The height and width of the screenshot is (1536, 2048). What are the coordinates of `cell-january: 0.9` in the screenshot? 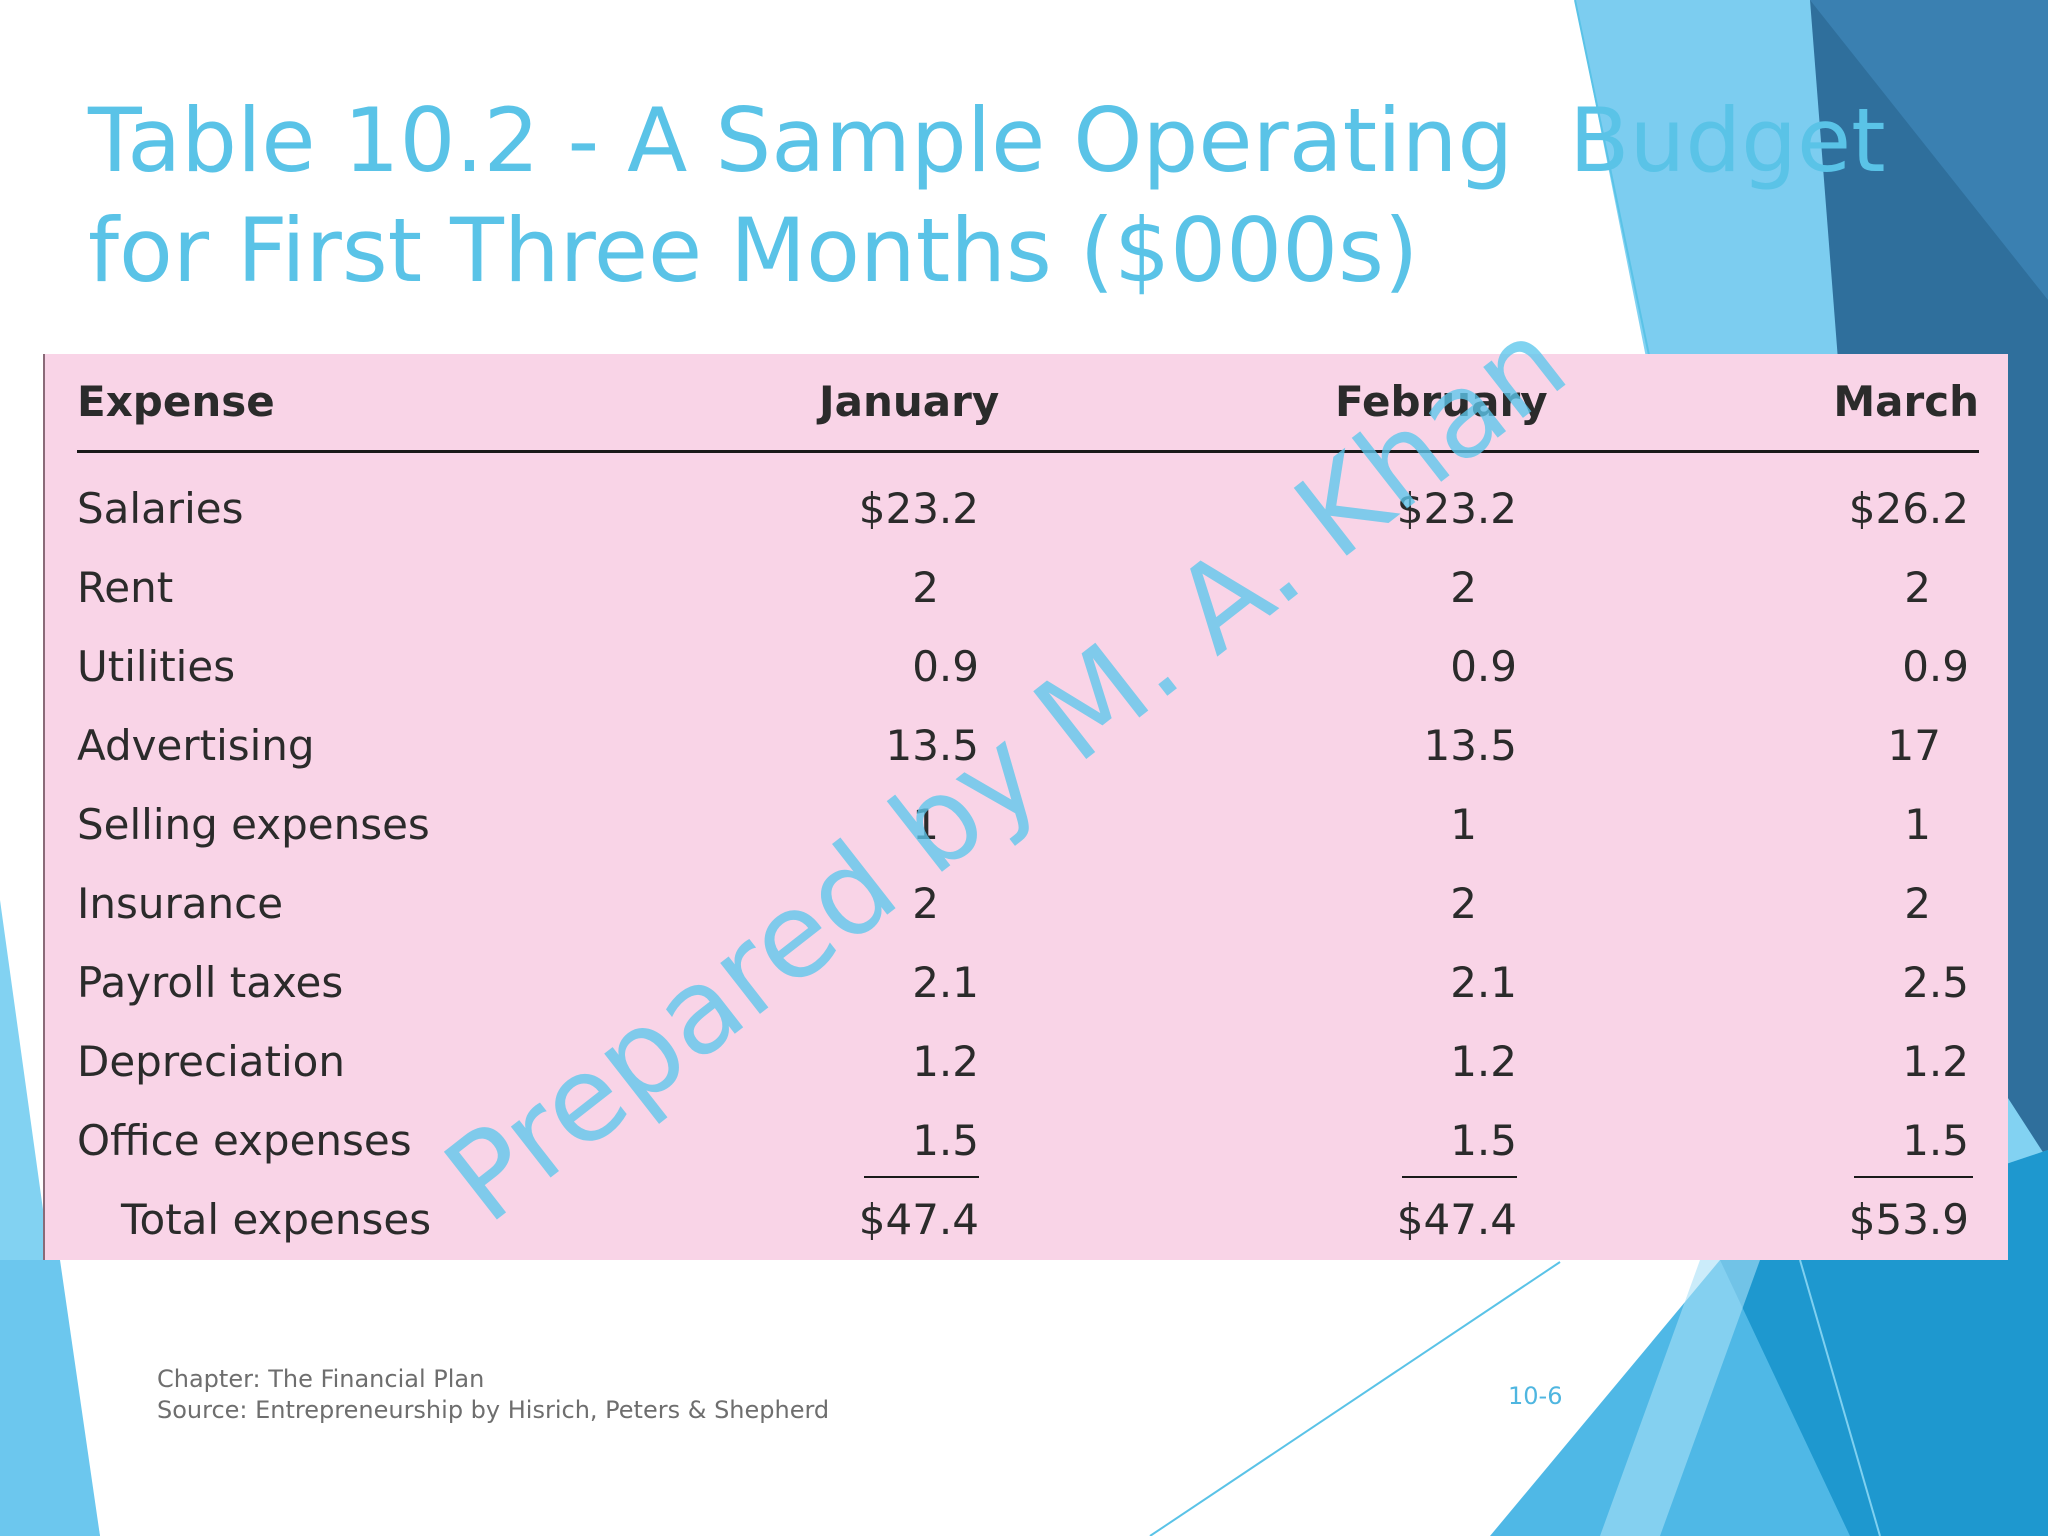 It's located at (945, 666).